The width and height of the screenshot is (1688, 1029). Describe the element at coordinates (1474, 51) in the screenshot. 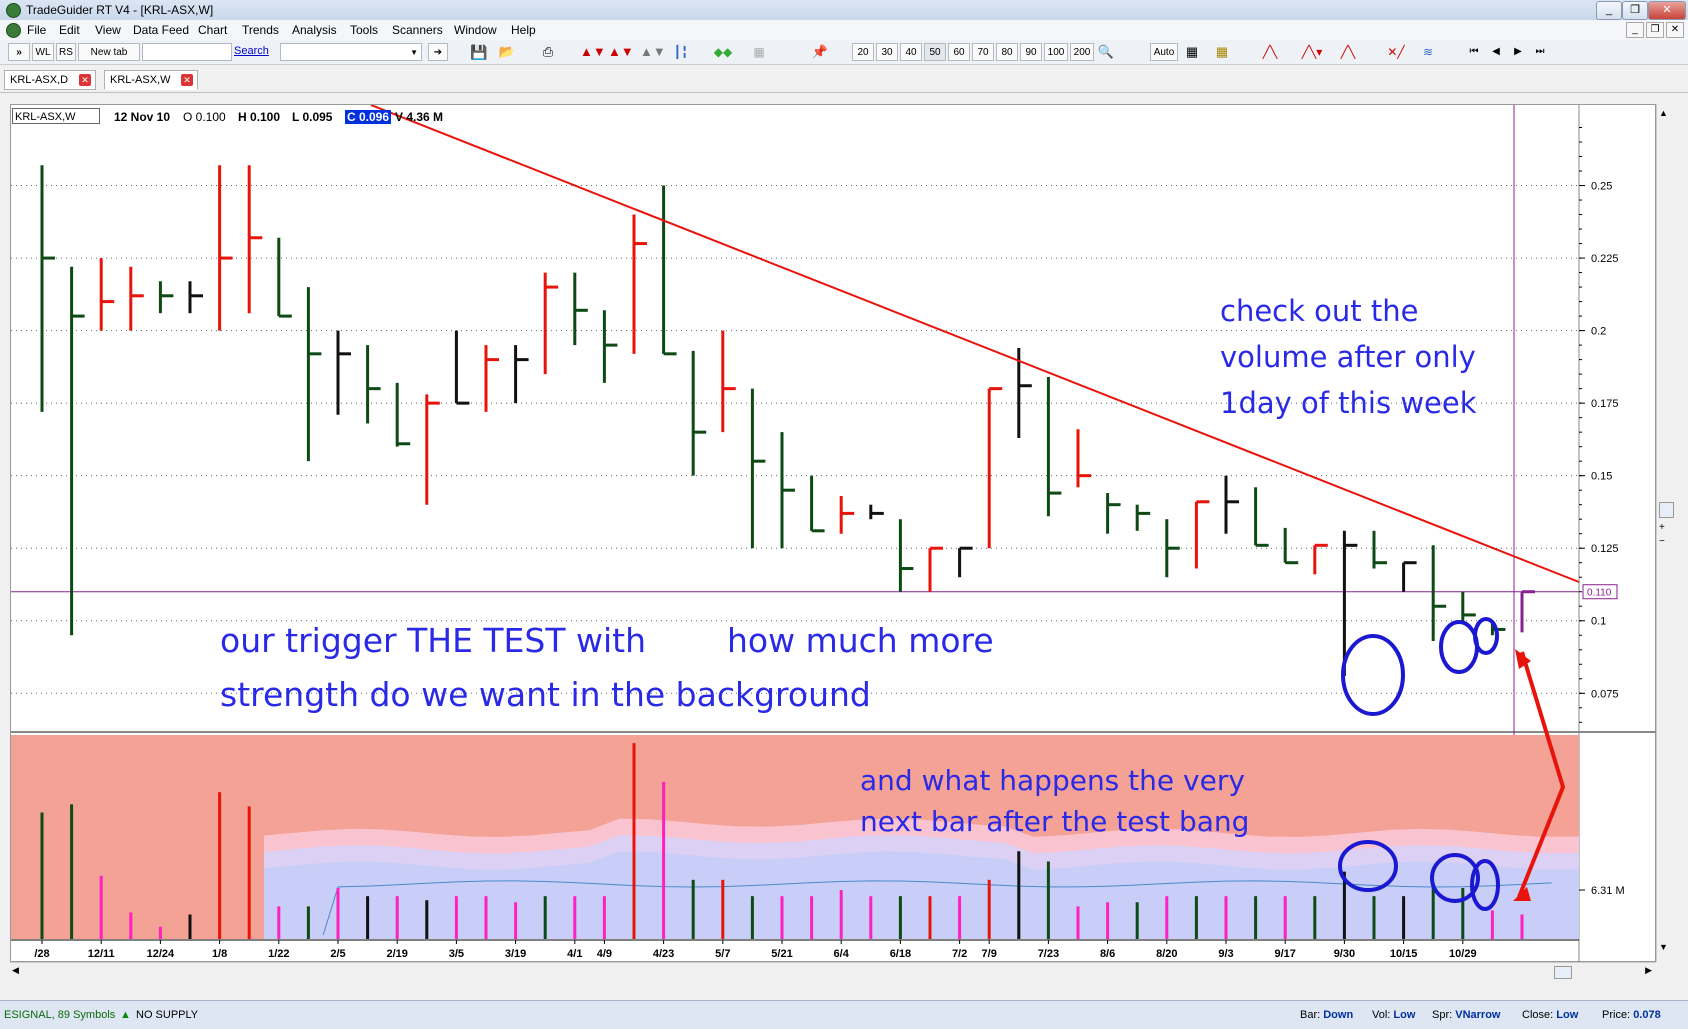

I see `first-bar-icon: ⏮` at that location.